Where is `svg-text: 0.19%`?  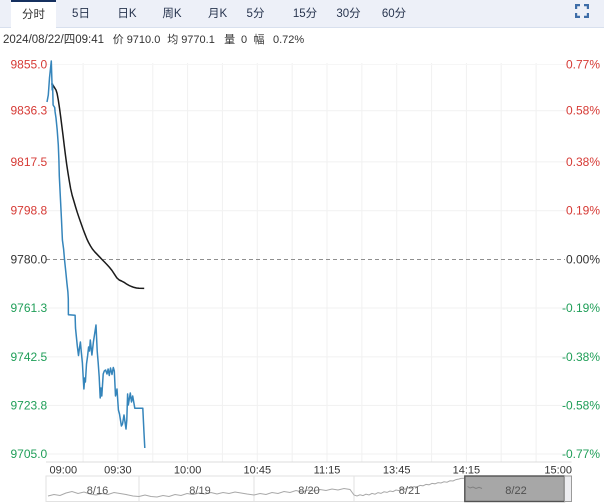
svg-text: 0.19% is located at coordinates (583, 211).